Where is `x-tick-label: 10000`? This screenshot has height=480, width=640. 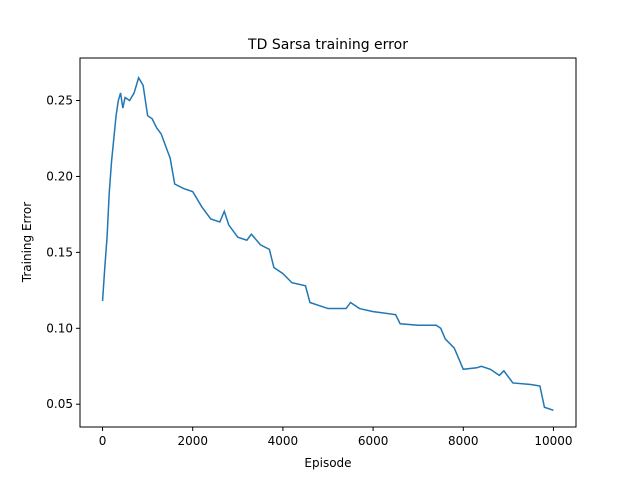 x-tick-label: 10000 is located at coordinates (553, 441).